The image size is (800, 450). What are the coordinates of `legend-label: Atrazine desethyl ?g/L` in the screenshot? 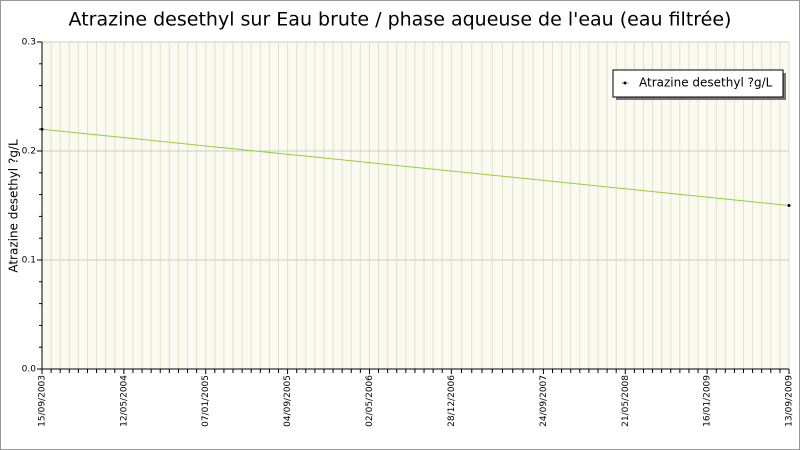 It's located at (706, 83).